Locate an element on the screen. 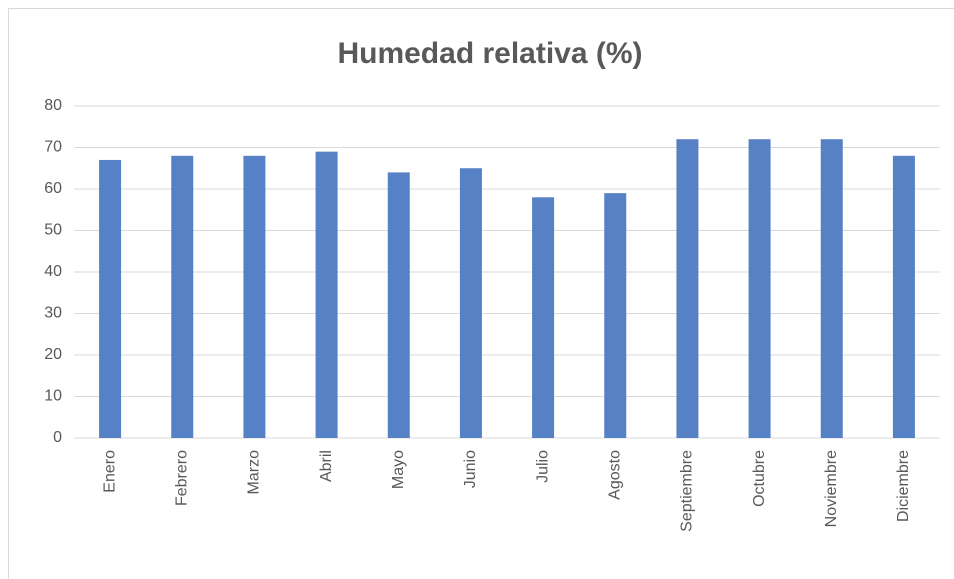 The image size is (954, 579). x-tick-label: Julio is located at coordinates (542, 466).